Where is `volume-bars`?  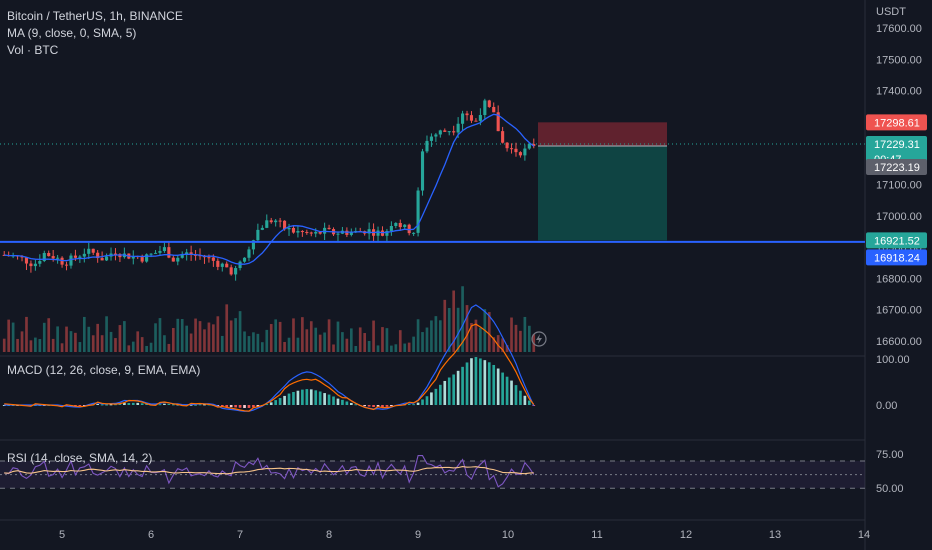 volume-bars is located at coordinates (269, 319).